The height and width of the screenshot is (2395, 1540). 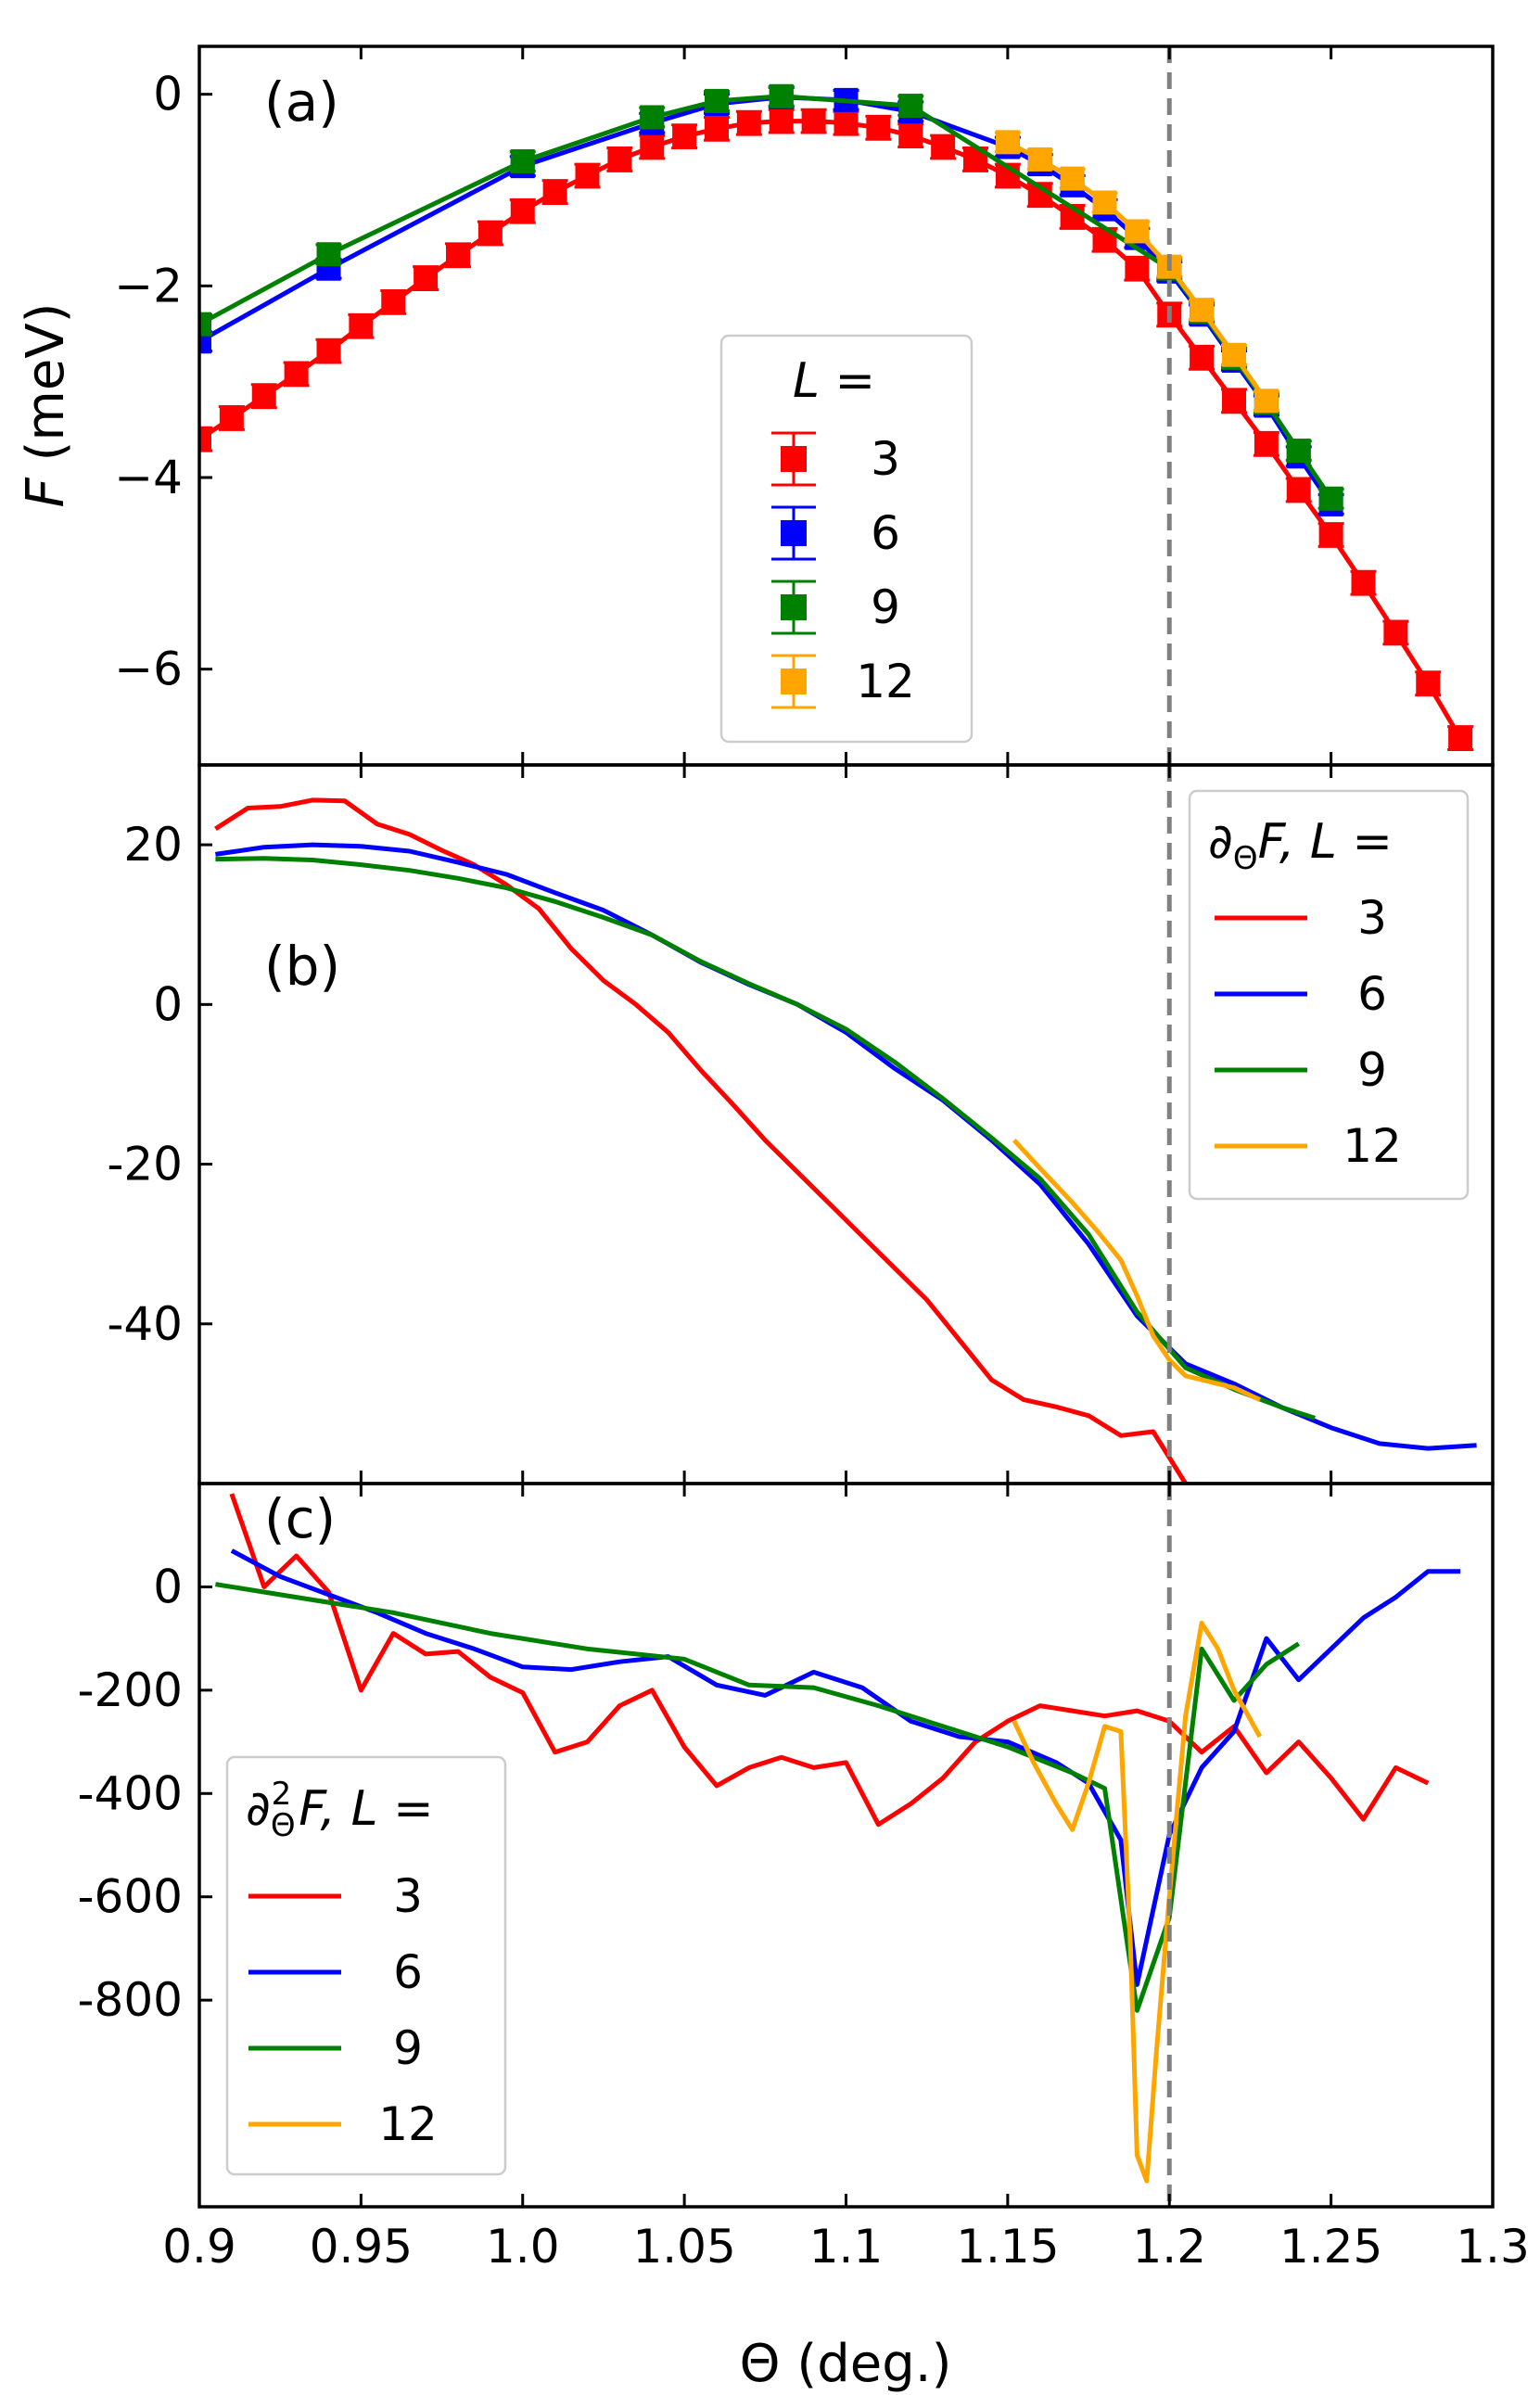 I want to click on panel-a-y-tick-label: −4, so click(x=148, y=478).